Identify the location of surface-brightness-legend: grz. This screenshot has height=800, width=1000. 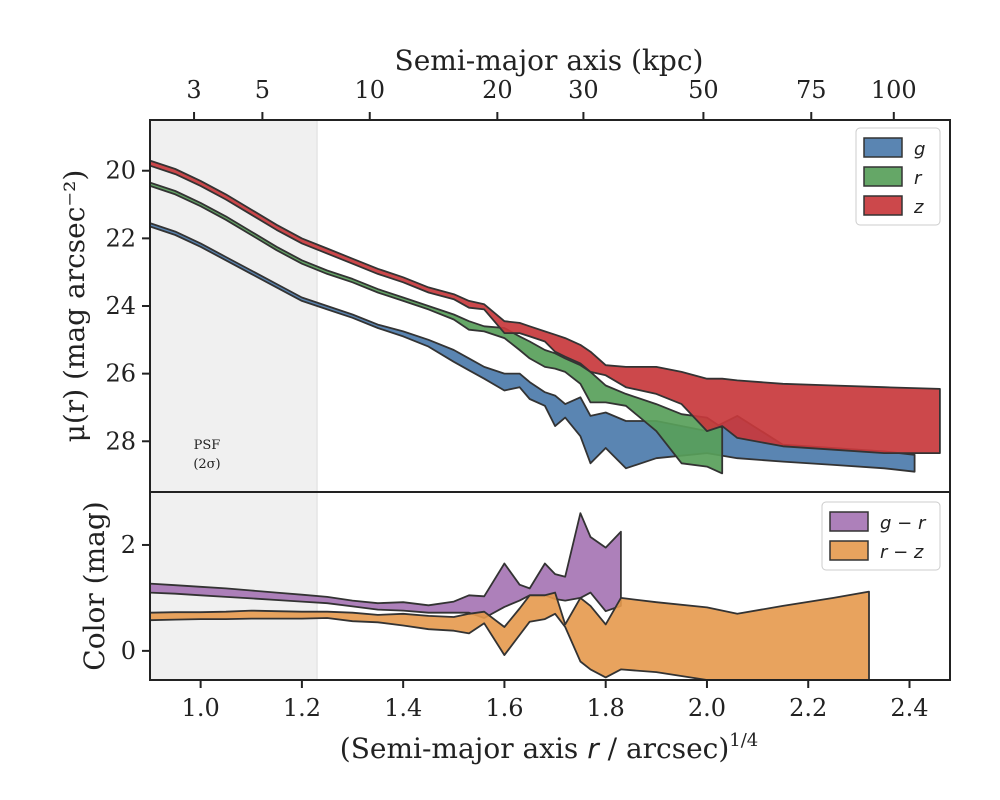
(898, 176).